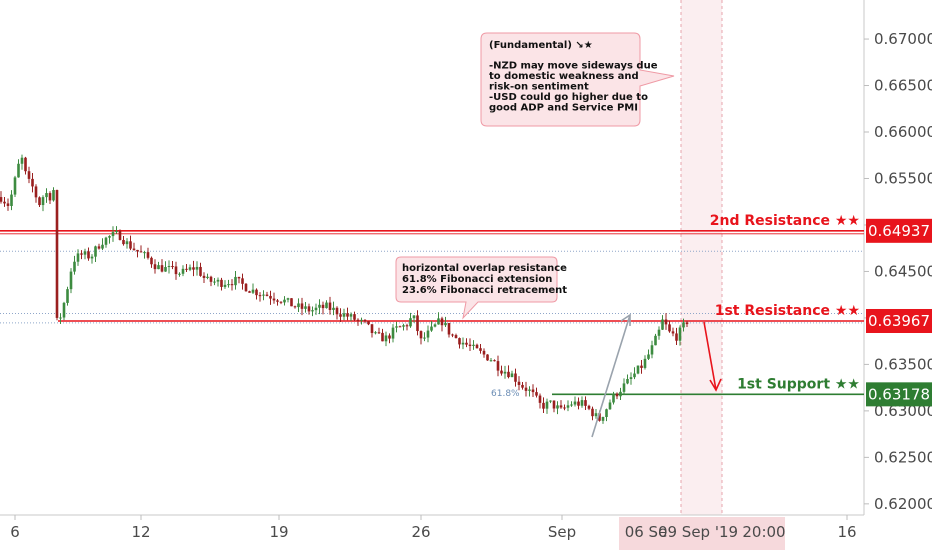  I want to click on technical-callout-line: horizontal overlap resistance, so click(484, 268).